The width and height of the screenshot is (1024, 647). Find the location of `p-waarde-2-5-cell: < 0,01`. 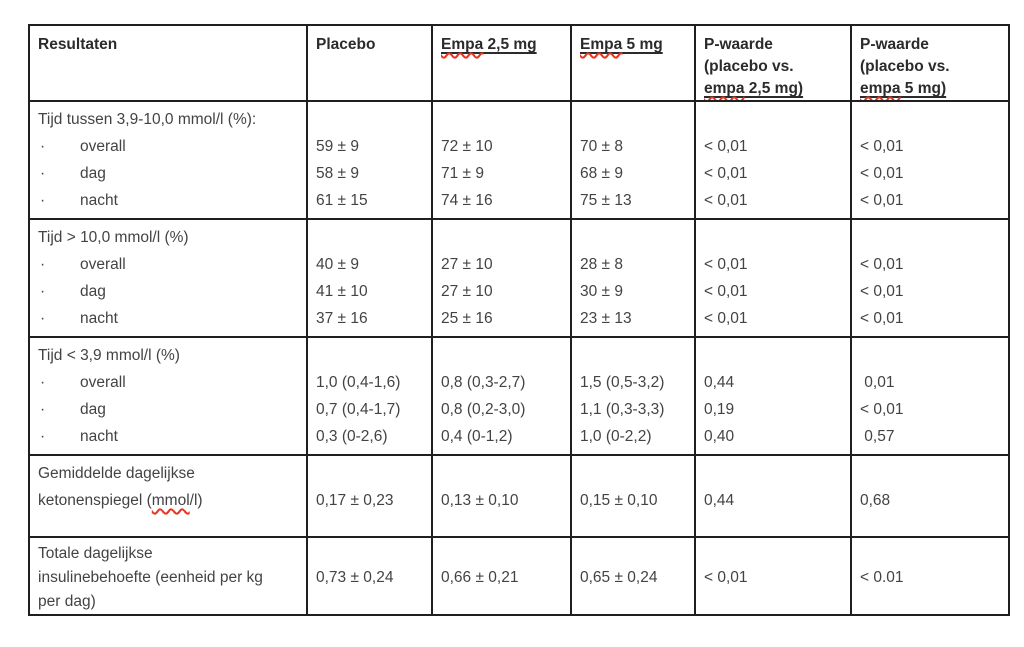

p-waarde-2-5-cell: < 0,01 is located at coordinates (773, 576).